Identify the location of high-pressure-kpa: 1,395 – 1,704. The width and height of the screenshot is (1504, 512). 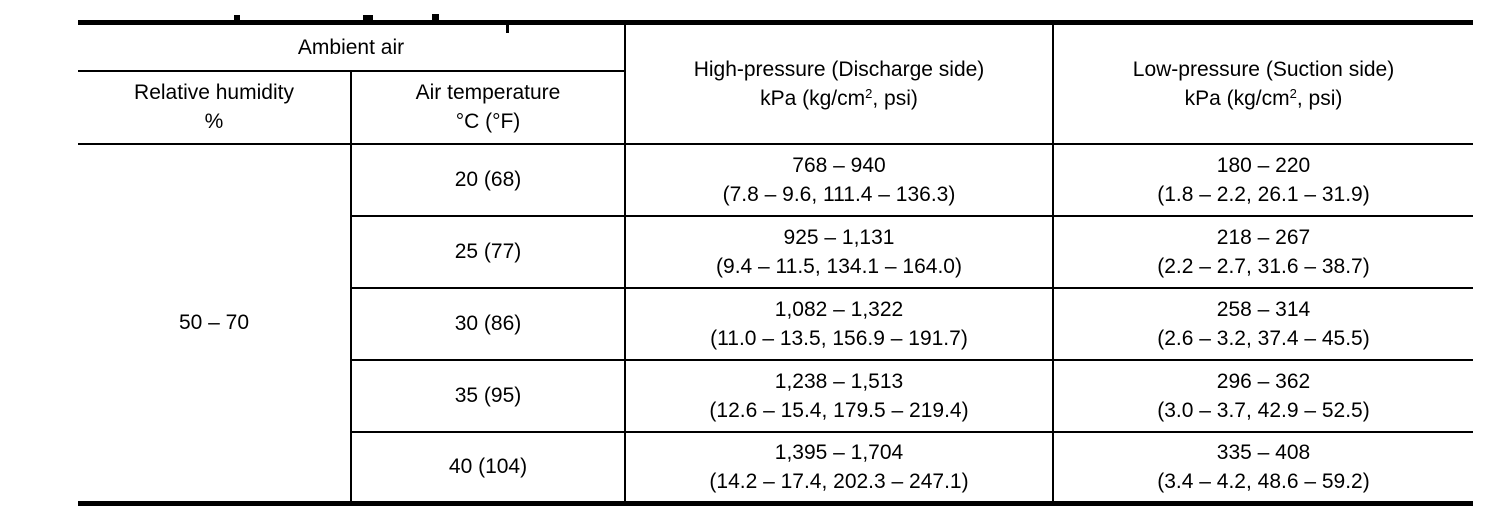
(839, 452).